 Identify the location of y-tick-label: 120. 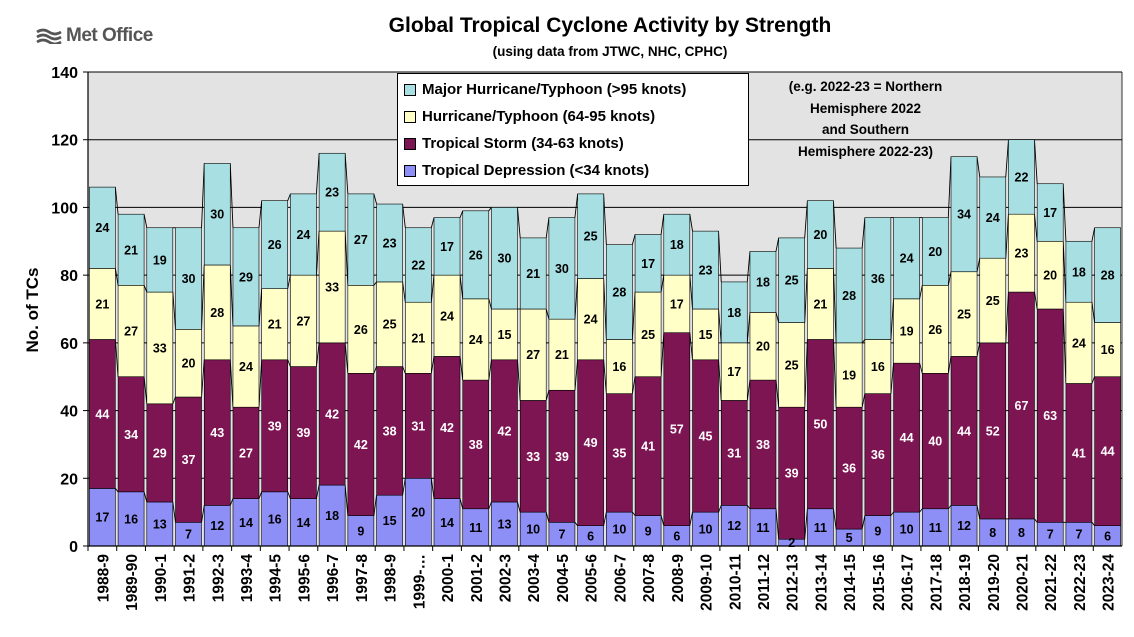
(64, 141).